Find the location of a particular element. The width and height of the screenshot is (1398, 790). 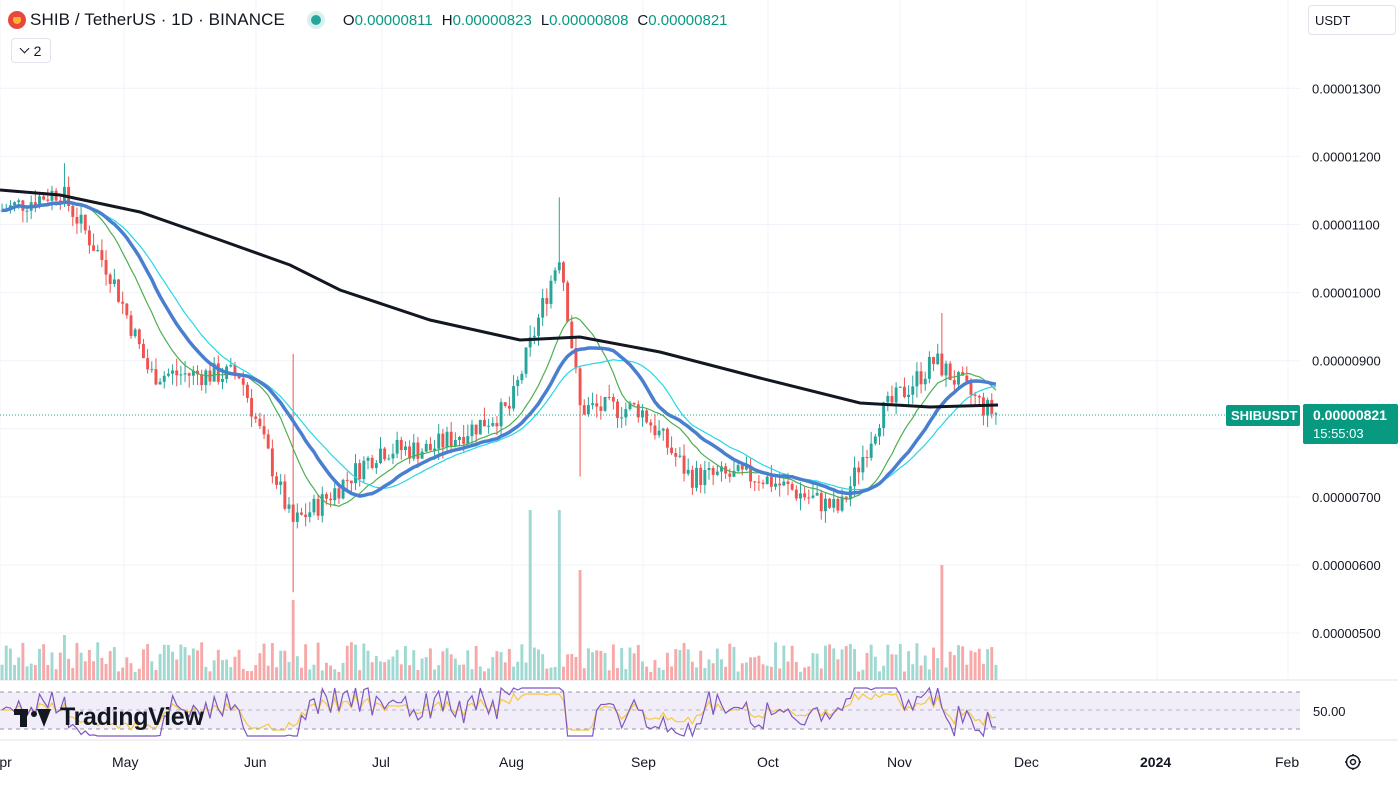

open-value: 0.00000811 is located at coordinates (393, 20).